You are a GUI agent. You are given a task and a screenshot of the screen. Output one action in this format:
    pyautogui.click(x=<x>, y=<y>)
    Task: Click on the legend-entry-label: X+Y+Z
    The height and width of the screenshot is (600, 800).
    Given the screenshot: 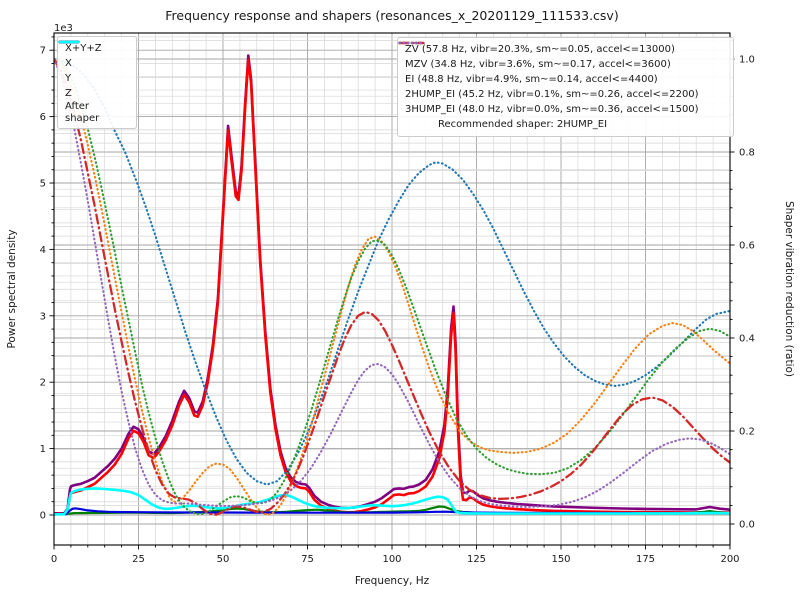 What is the action you would take?
    pyautogui.click(x=83, y=48)
    